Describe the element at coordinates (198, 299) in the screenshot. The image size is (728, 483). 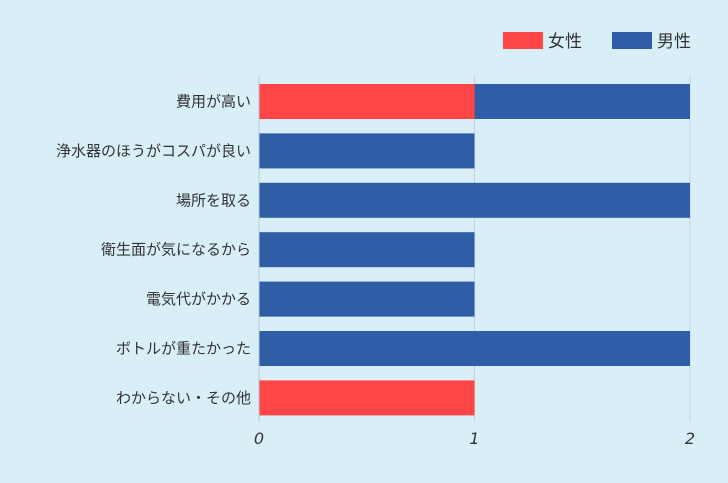
I see `category-label: 電気代がかかる` at that location.